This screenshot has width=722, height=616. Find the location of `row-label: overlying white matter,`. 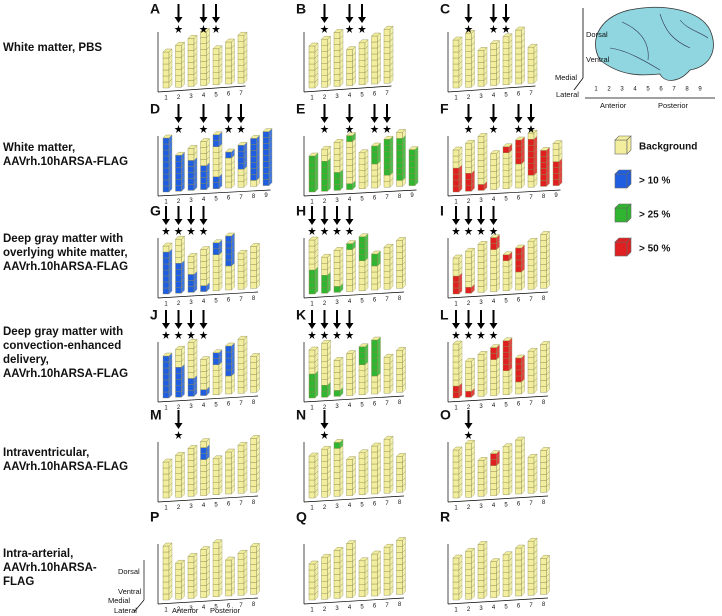

row-label: overlying white matter, is located at coordinates (65, 253).